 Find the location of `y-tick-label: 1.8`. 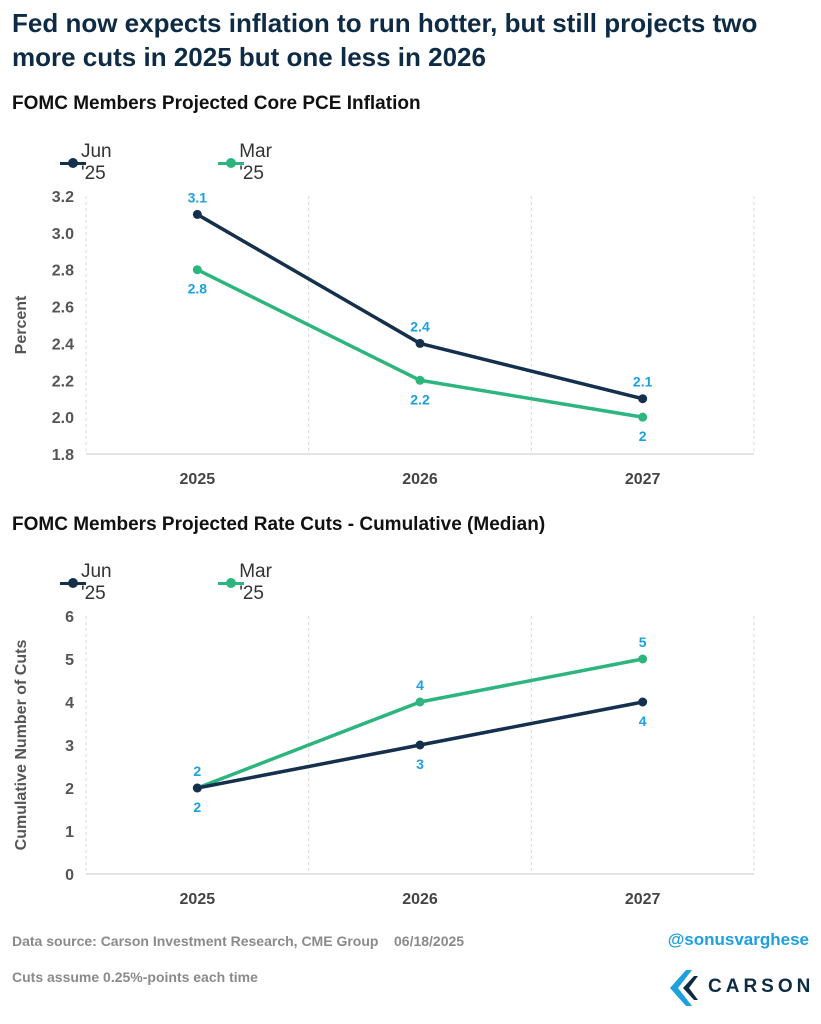

y-tick-label: 1.8 is located at coordinates (63, 455).